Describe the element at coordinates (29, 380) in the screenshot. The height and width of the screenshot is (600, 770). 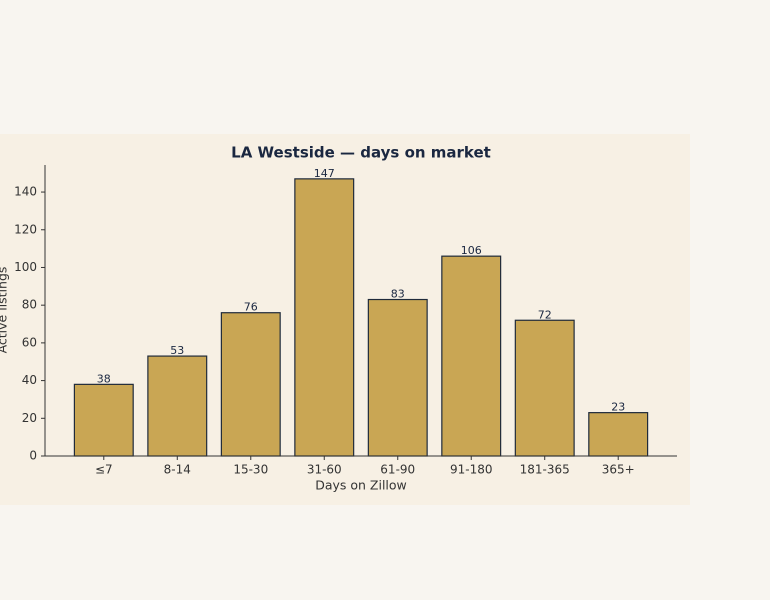
I see `y-tick-label: 40` at that location.